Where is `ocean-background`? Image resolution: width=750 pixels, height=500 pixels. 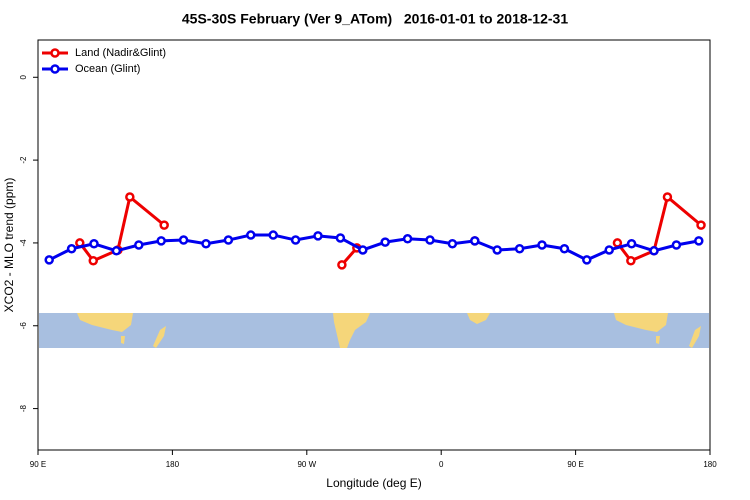
ocean-background is located at coordinates (374, 330).